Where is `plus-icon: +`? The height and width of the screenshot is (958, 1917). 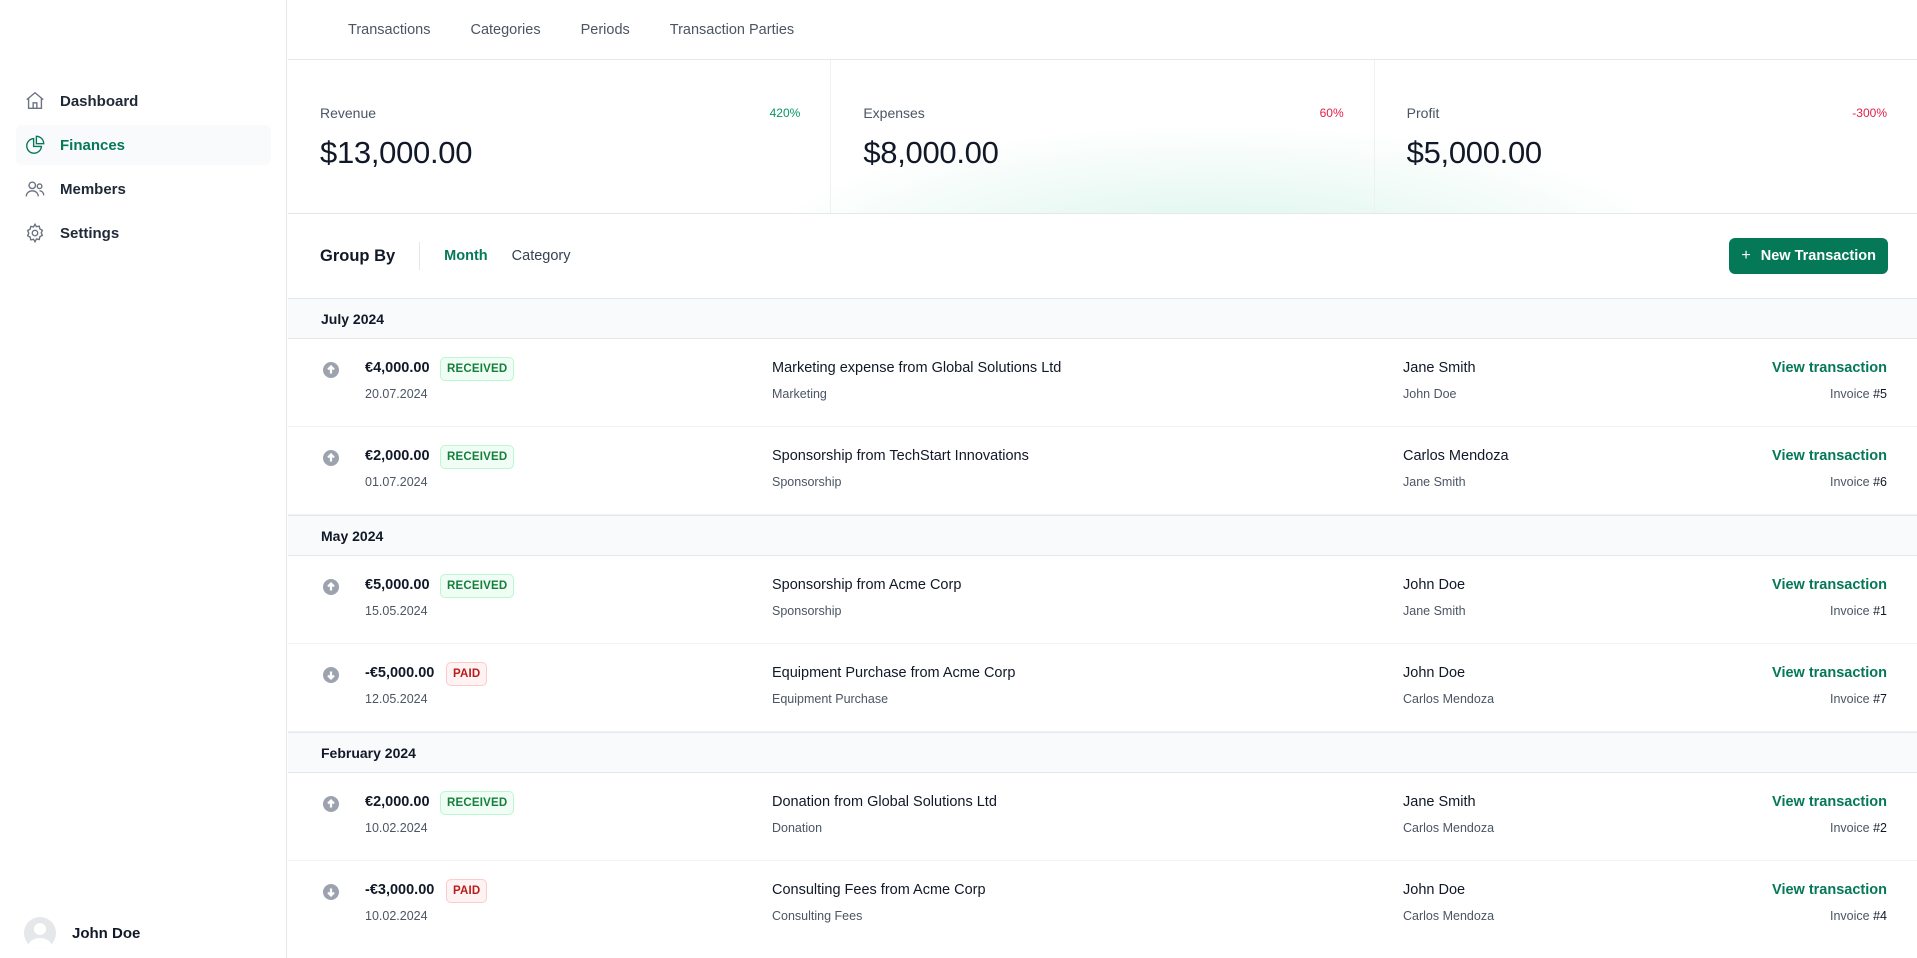
plus-icon: + is located at coordinates (1746, 255).